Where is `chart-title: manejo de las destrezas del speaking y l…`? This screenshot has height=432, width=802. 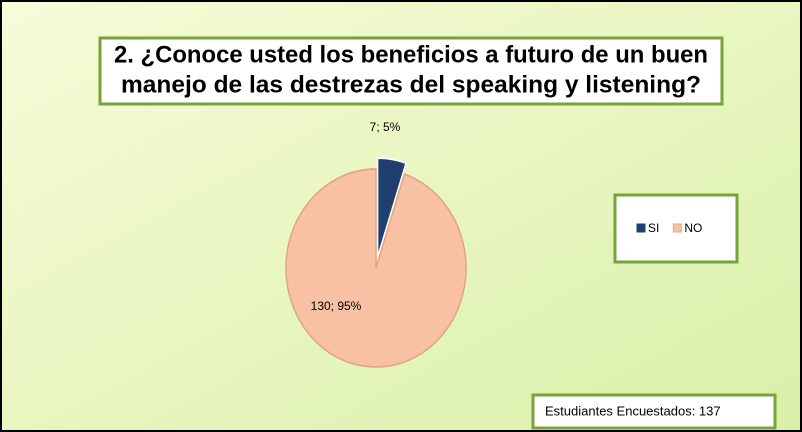 chart-title: manejo de las destrezas del speaking y l… is located at coordinates (411, 84).